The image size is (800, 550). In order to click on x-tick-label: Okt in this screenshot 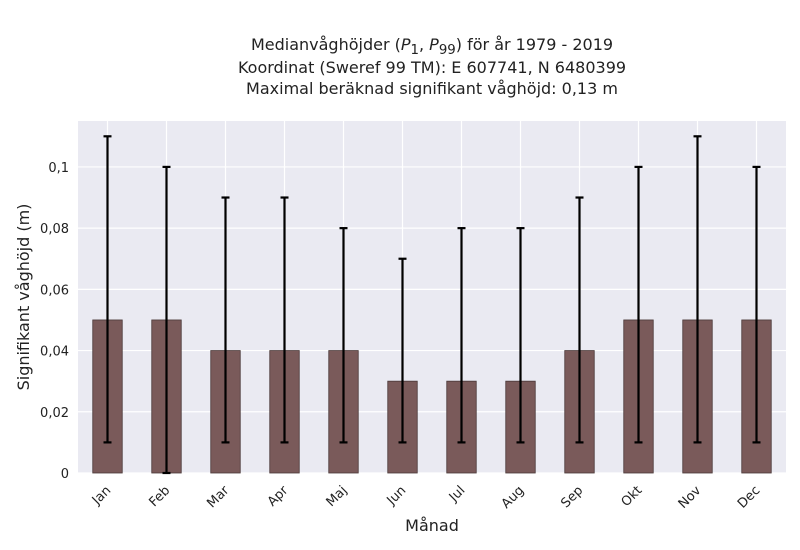, I will do `click(632, 496)`.